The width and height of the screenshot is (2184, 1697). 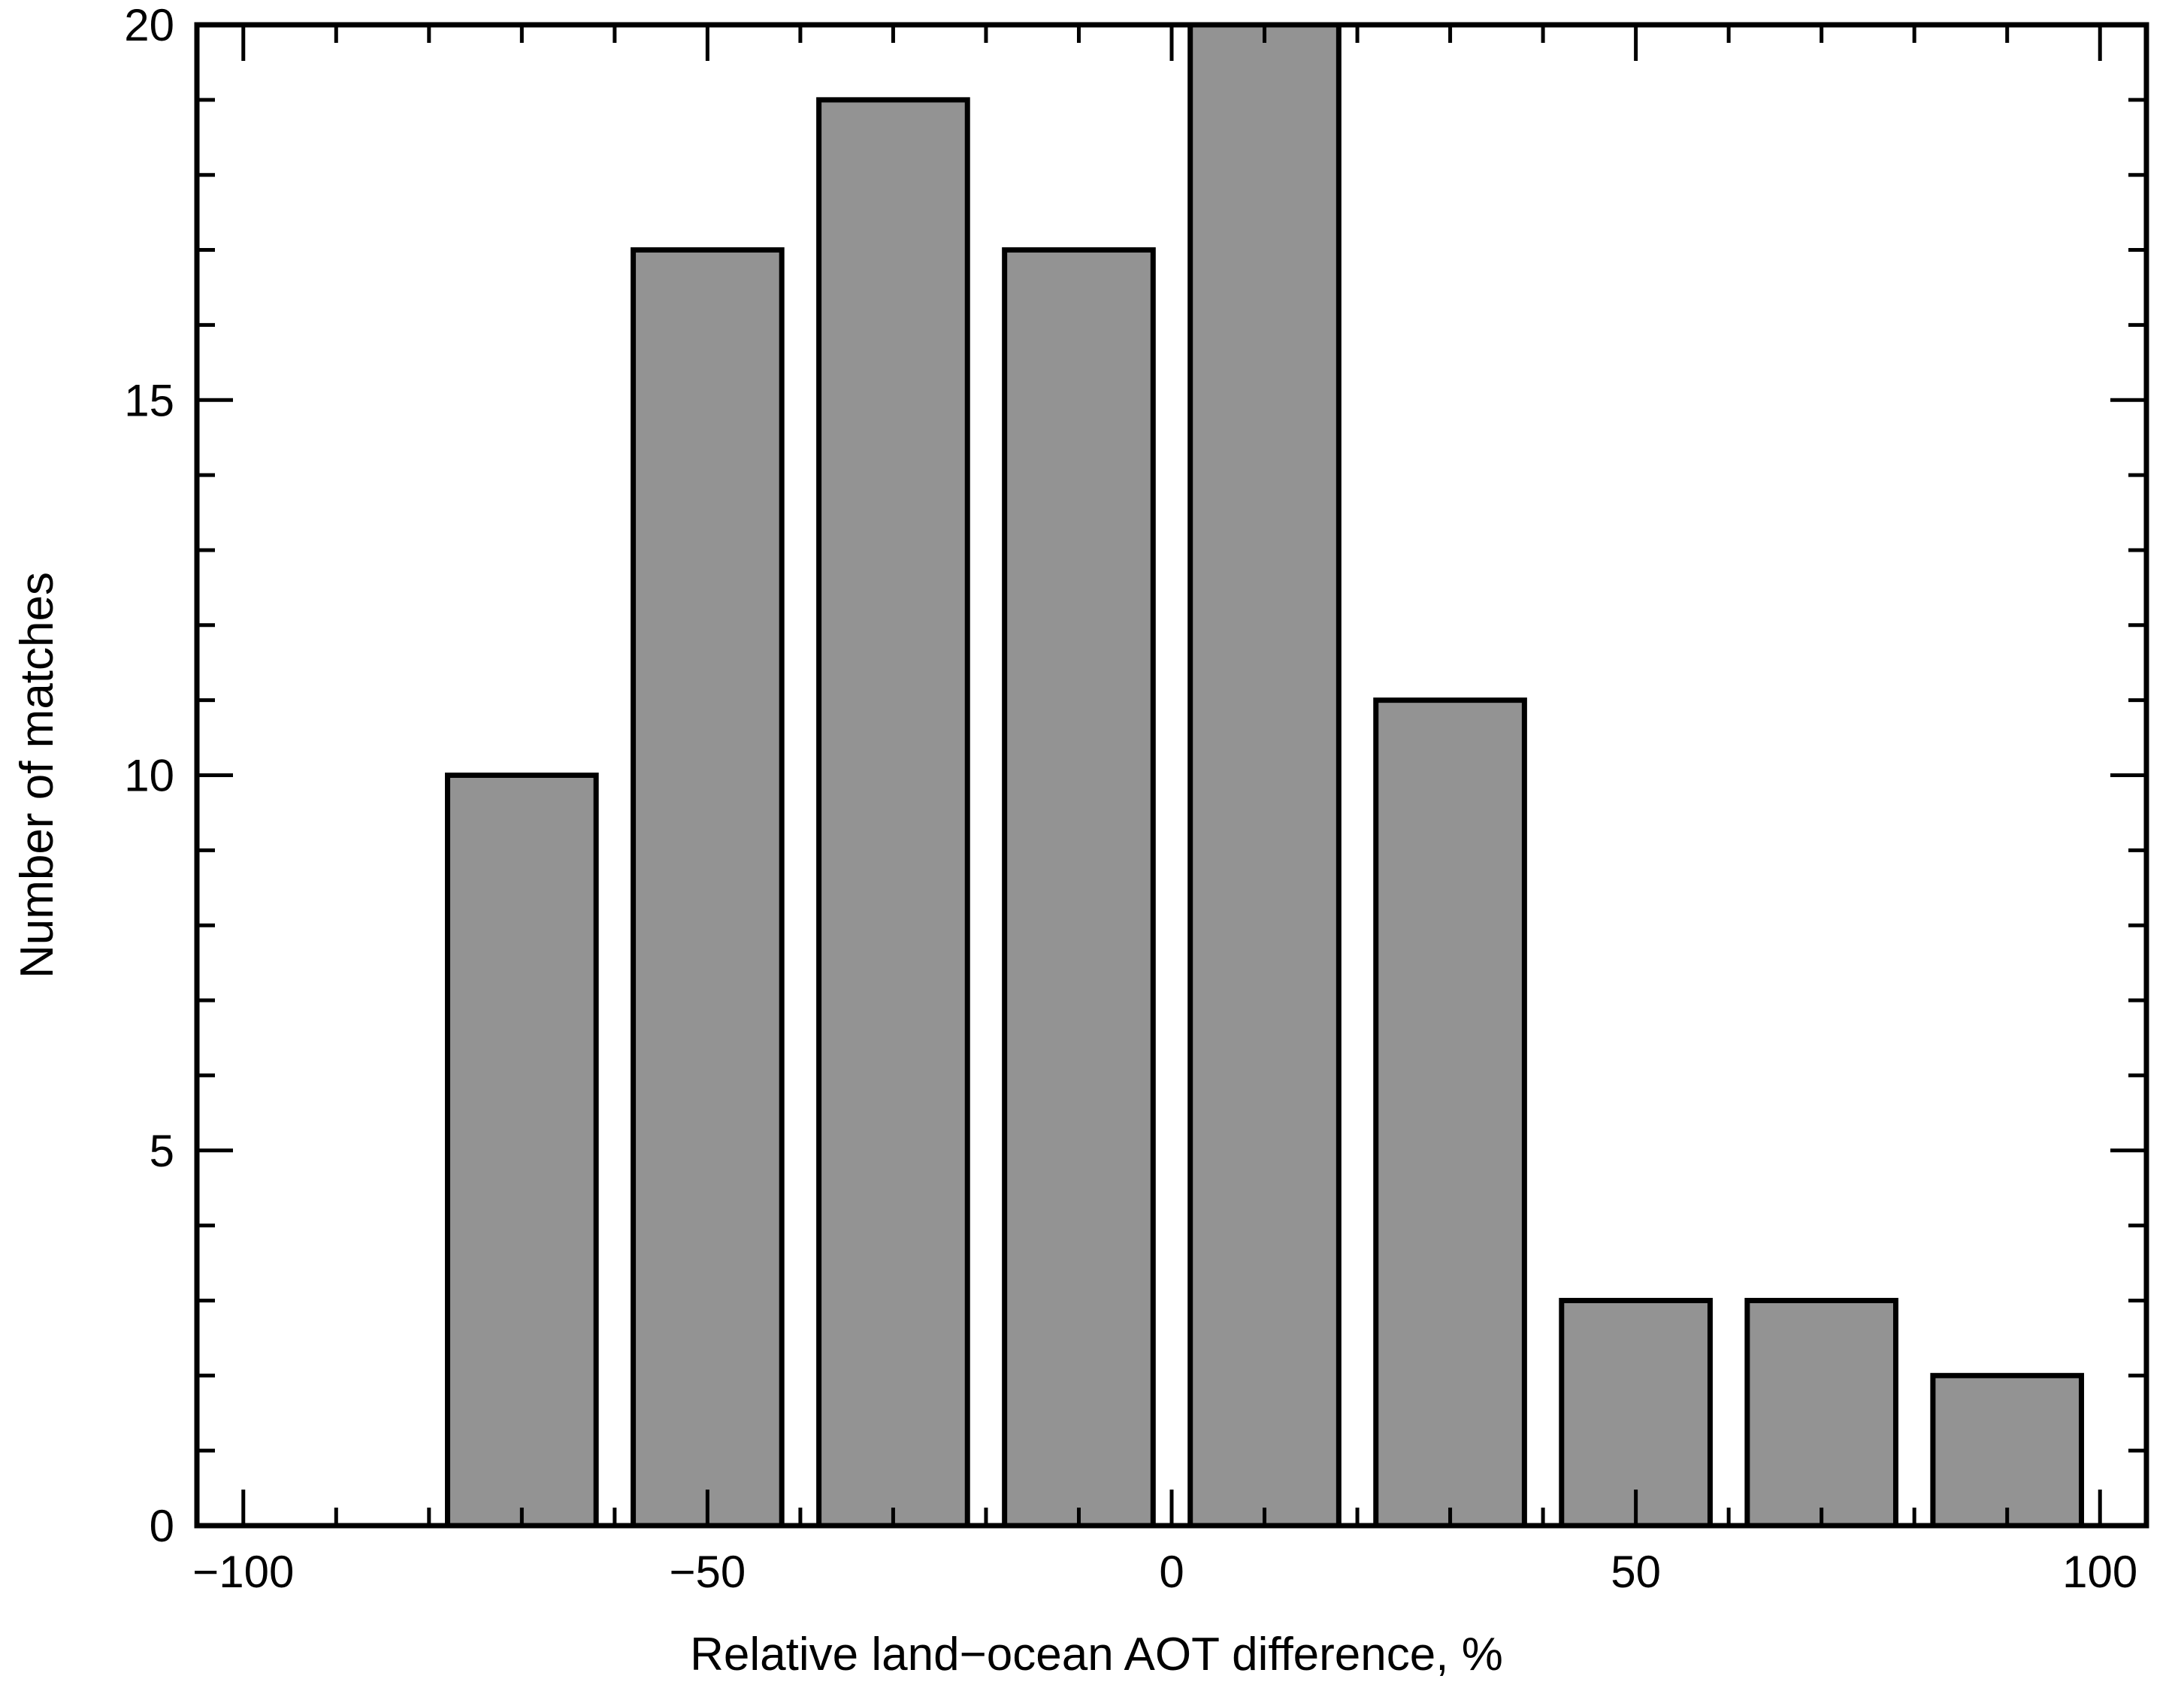 I want to click on x-tick-label: 50, so click(x=1636, y=1572).